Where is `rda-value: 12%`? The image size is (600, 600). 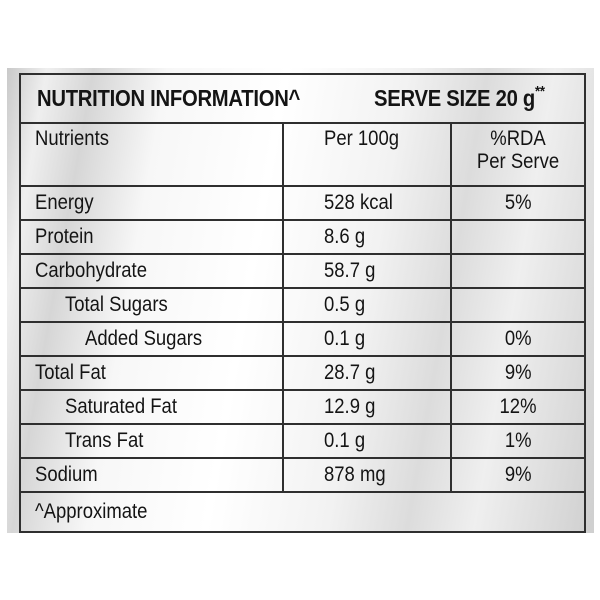
rda-value: 12% is located at coordinates (518, 407).